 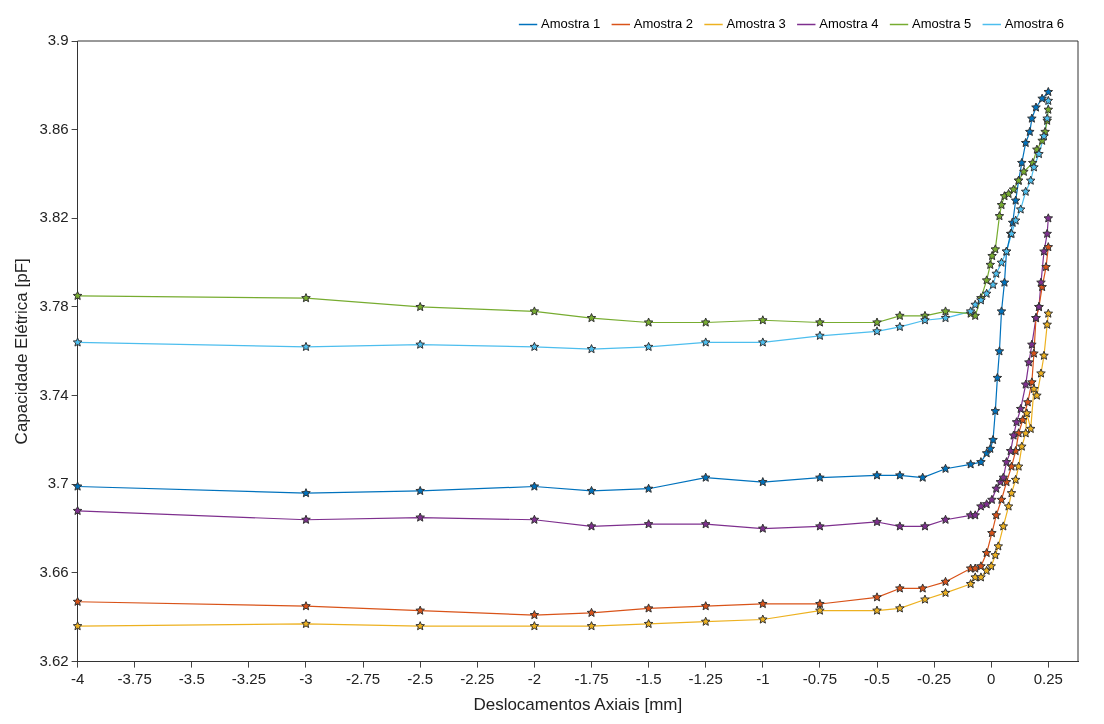 I want to click on x-tick-label: -1, so click(x=763, y=678).